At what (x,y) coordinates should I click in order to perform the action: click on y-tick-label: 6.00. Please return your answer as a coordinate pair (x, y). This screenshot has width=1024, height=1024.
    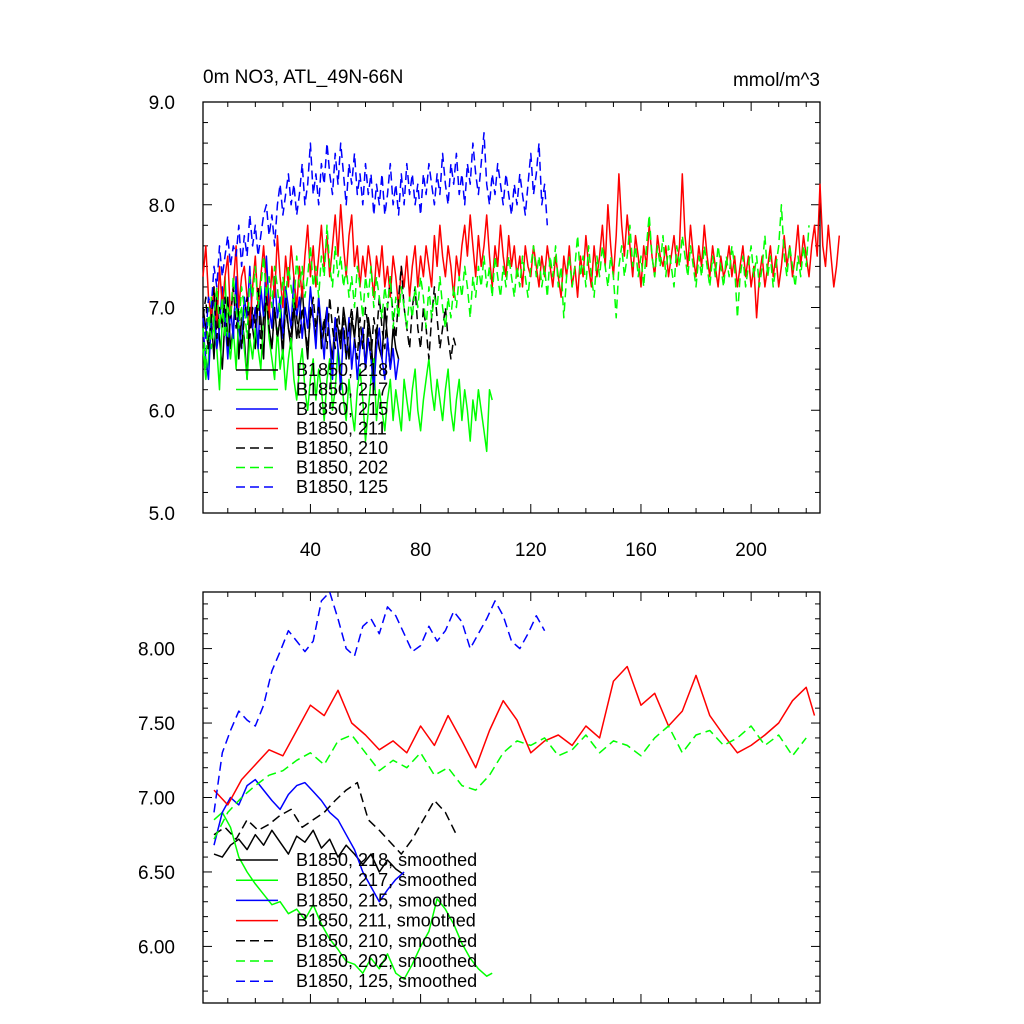
    Looking at the image, I should click on (156, 947).